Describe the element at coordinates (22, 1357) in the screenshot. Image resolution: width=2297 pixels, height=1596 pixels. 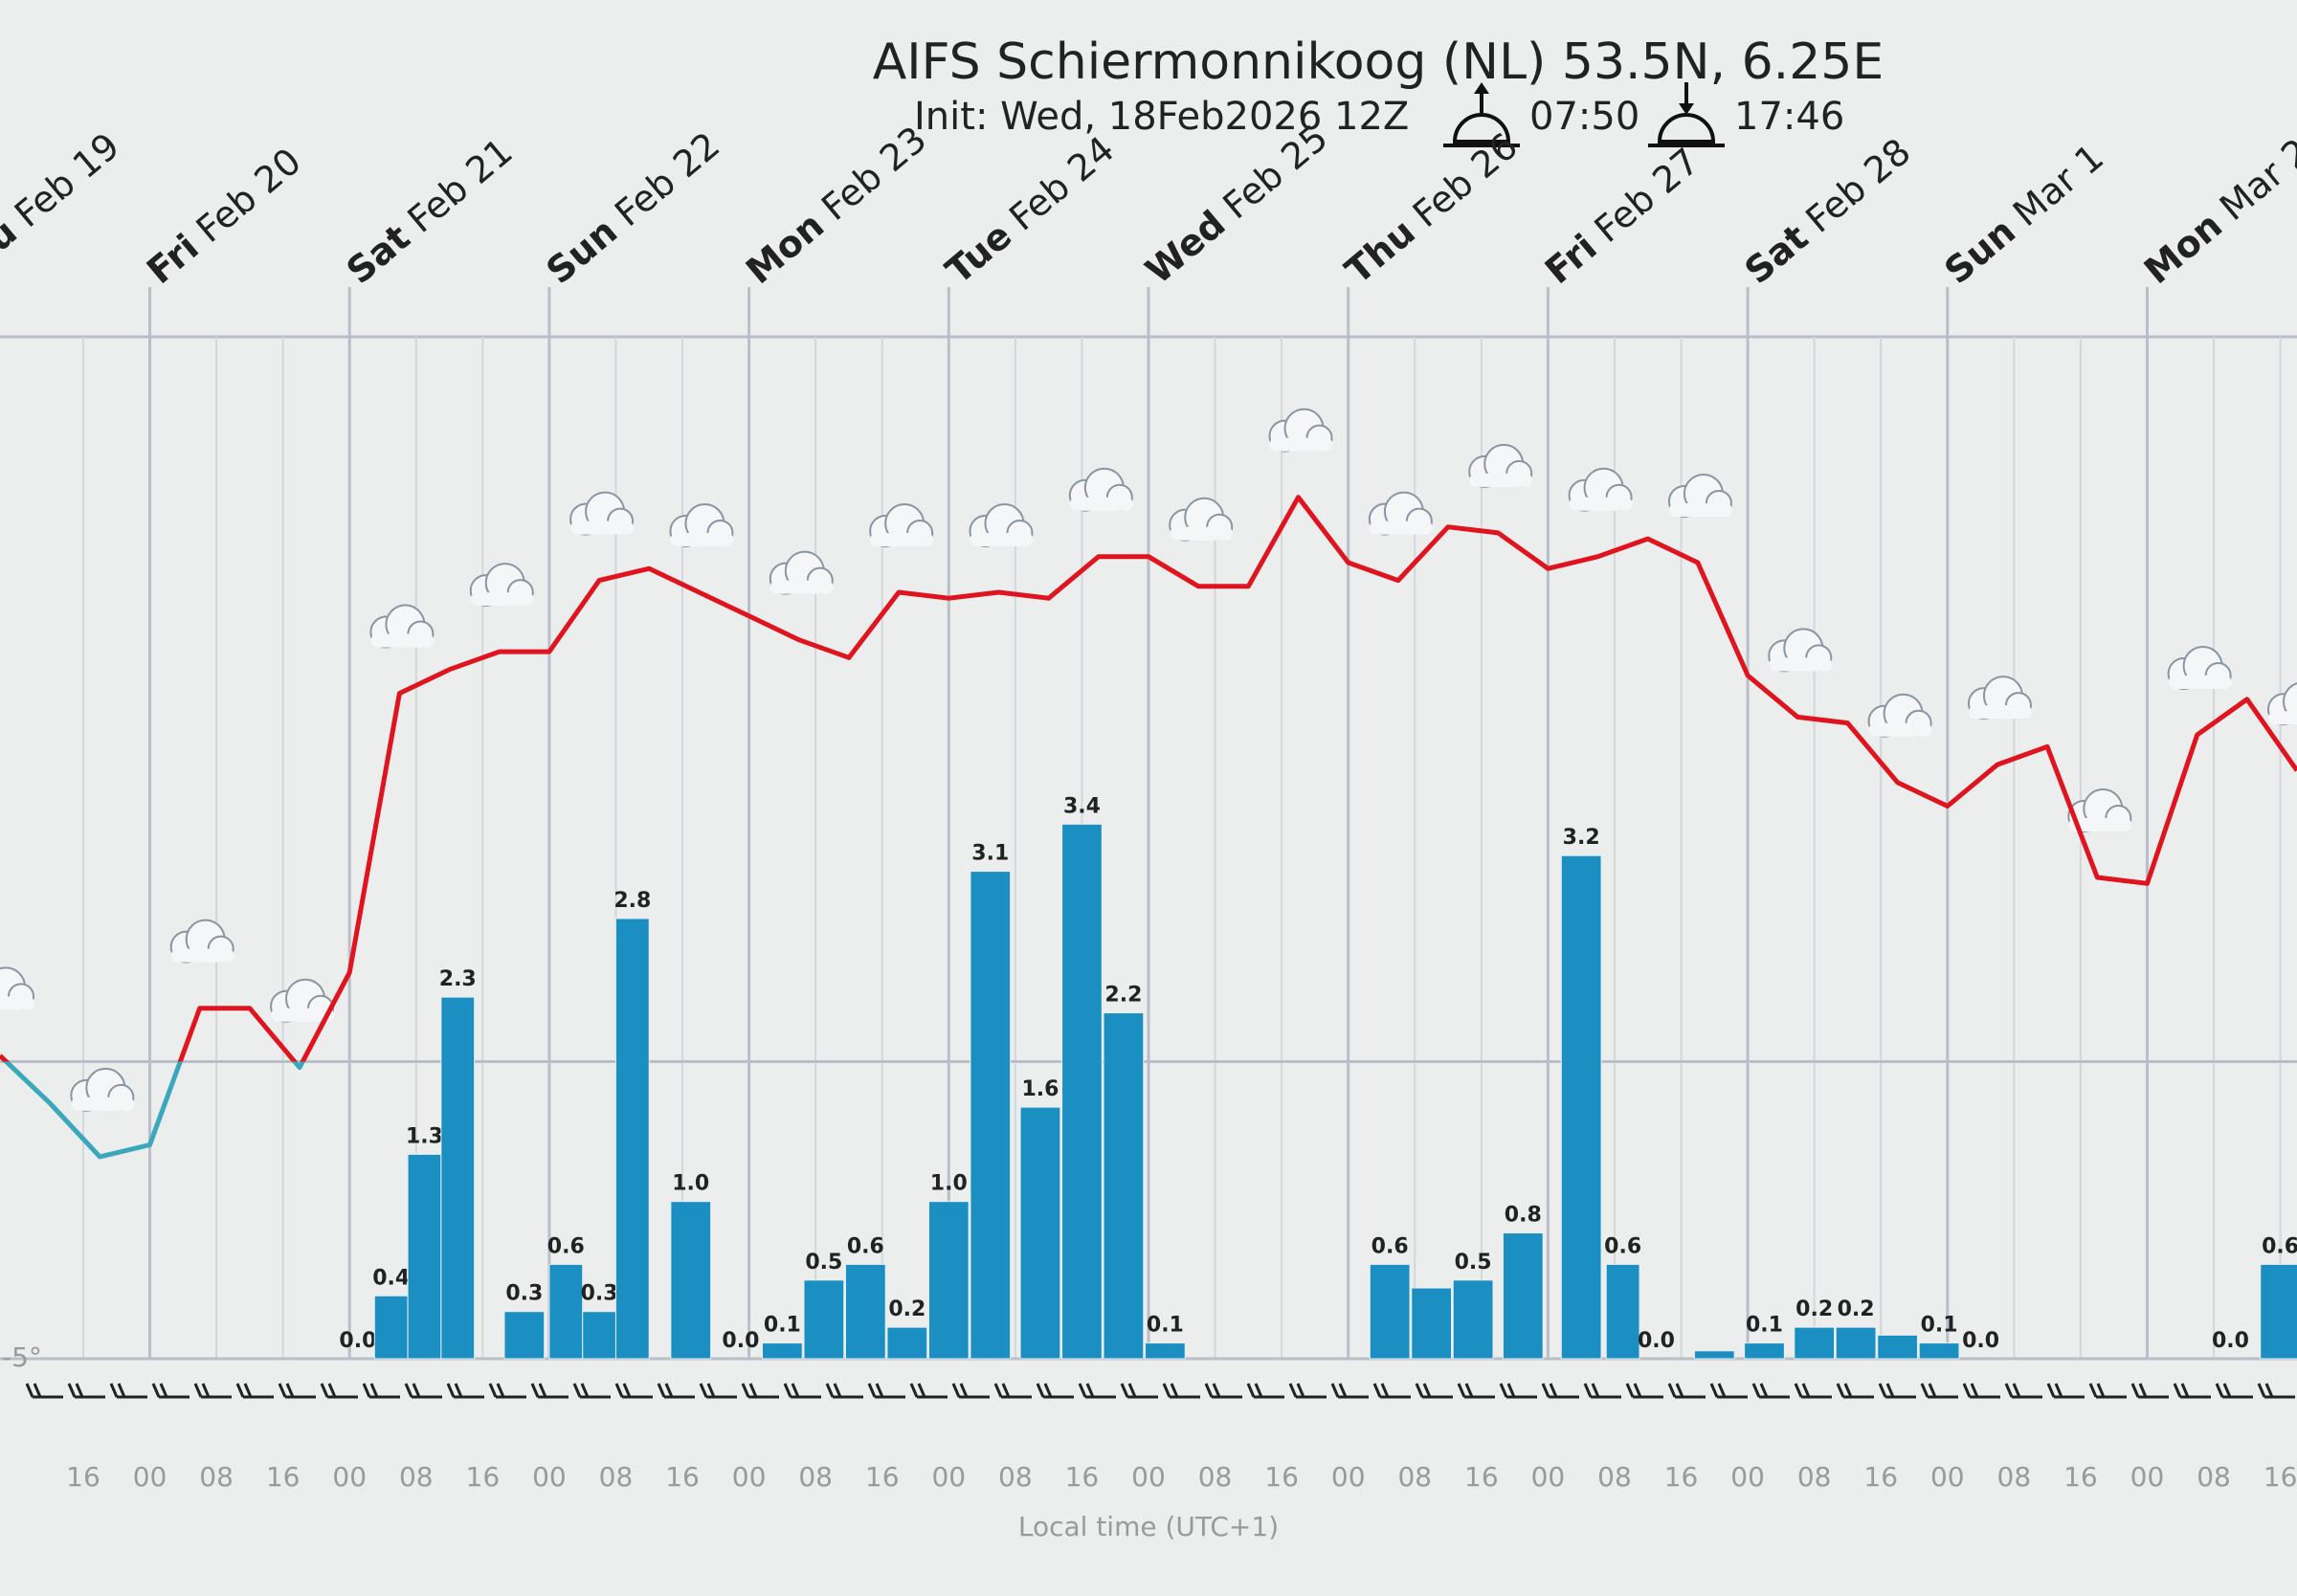
I see `y-tick-label: -5°` at that location.